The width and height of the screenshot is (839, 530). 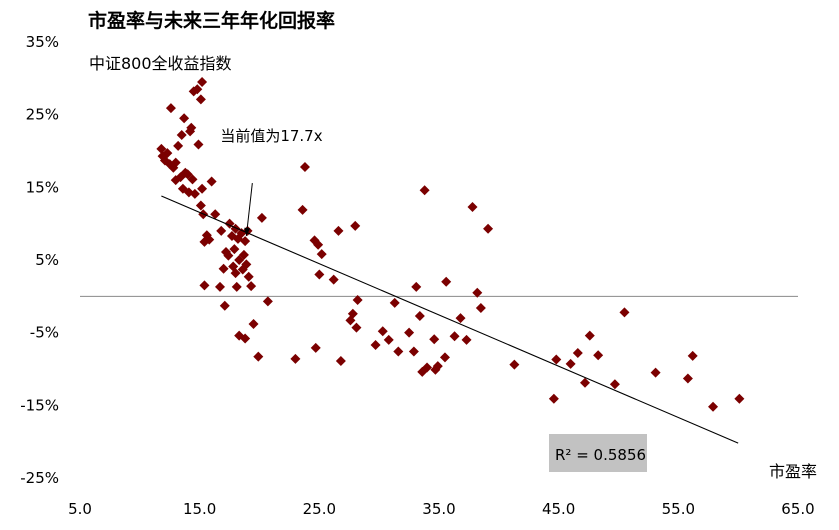 I want to click on y-tick-label: 5%, so click(x=47, y=260).